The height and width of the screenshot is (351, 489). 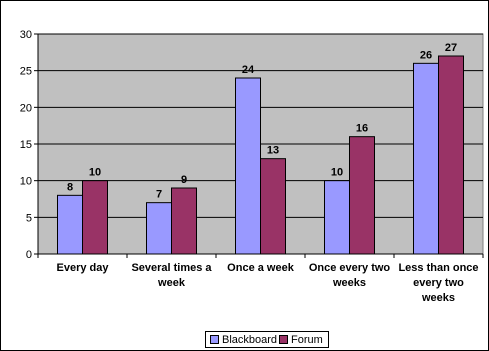 What do you see at coordinates (362, 129) in the screenshot?
I see `data-label: 16` at bounding box center [362, 129].